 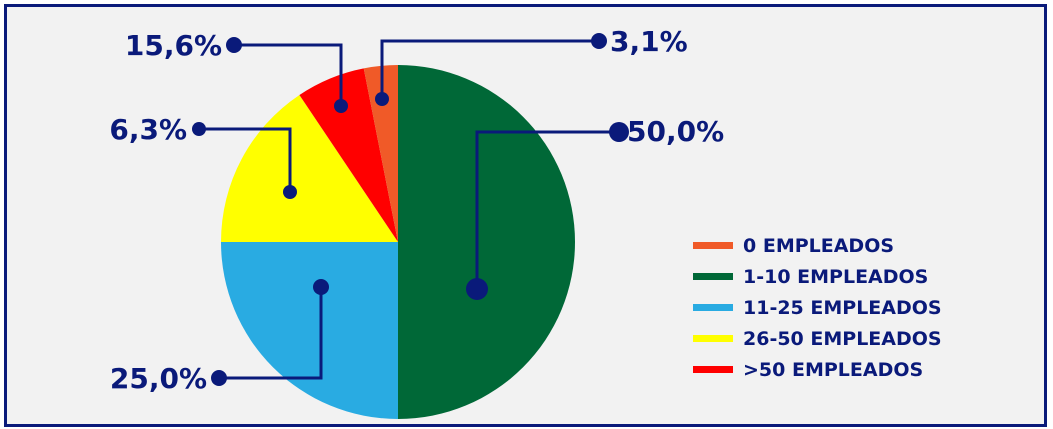 I want to click on legend-label-over-50-empleados: >50 EMPLEADOS, so click(x=833, y=370).